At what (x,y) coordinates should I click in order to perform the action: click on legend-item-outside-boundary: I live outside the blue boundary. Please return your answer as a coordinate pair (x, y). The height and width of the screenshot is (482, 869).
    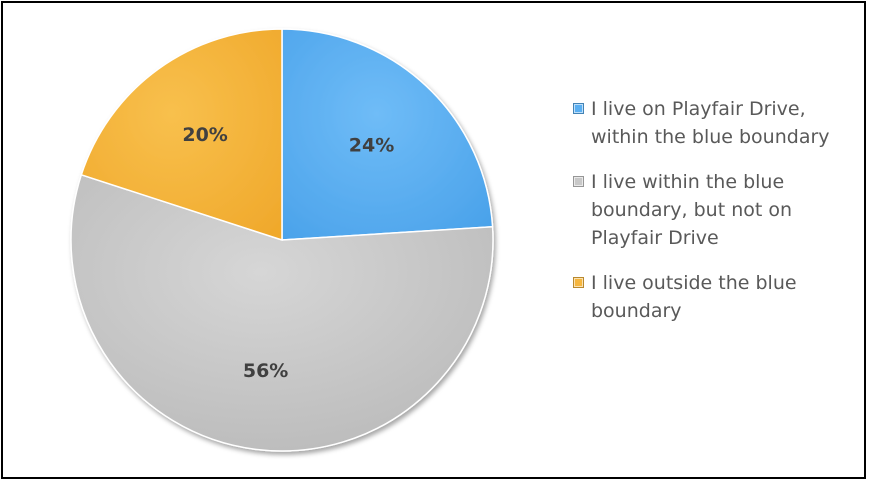
    Looking at the image, I should click on (713, 297).